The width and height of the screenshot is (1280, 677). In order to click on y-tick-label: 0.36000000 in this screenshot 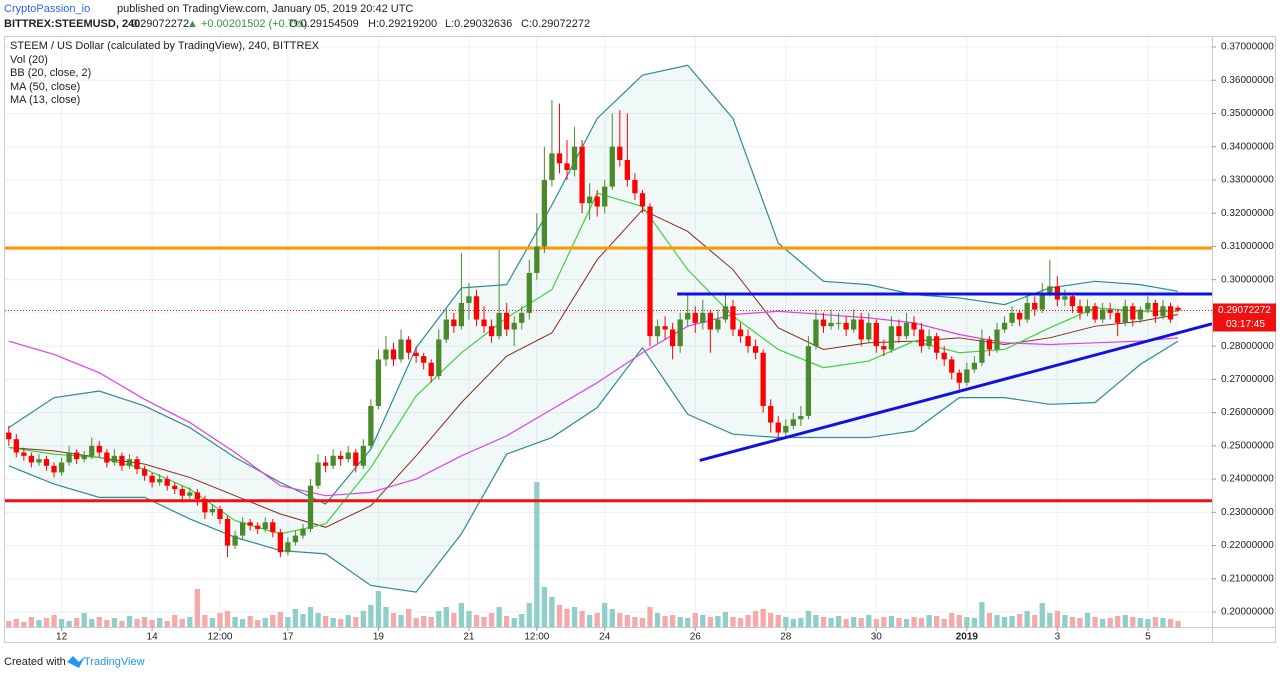, I will do `click(1247, 80)`.